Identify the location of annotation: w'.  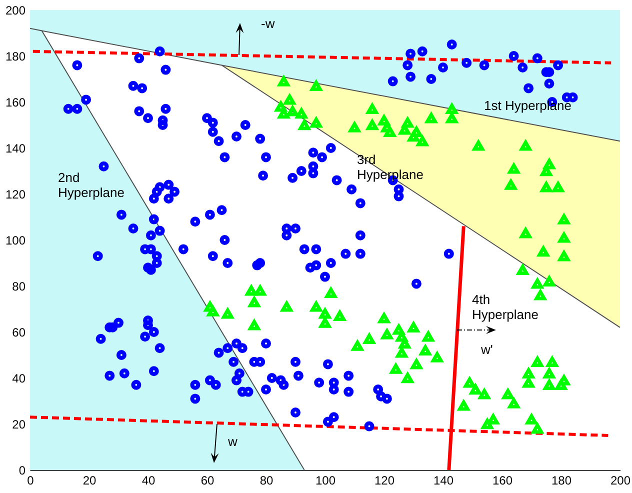
(486, 349).